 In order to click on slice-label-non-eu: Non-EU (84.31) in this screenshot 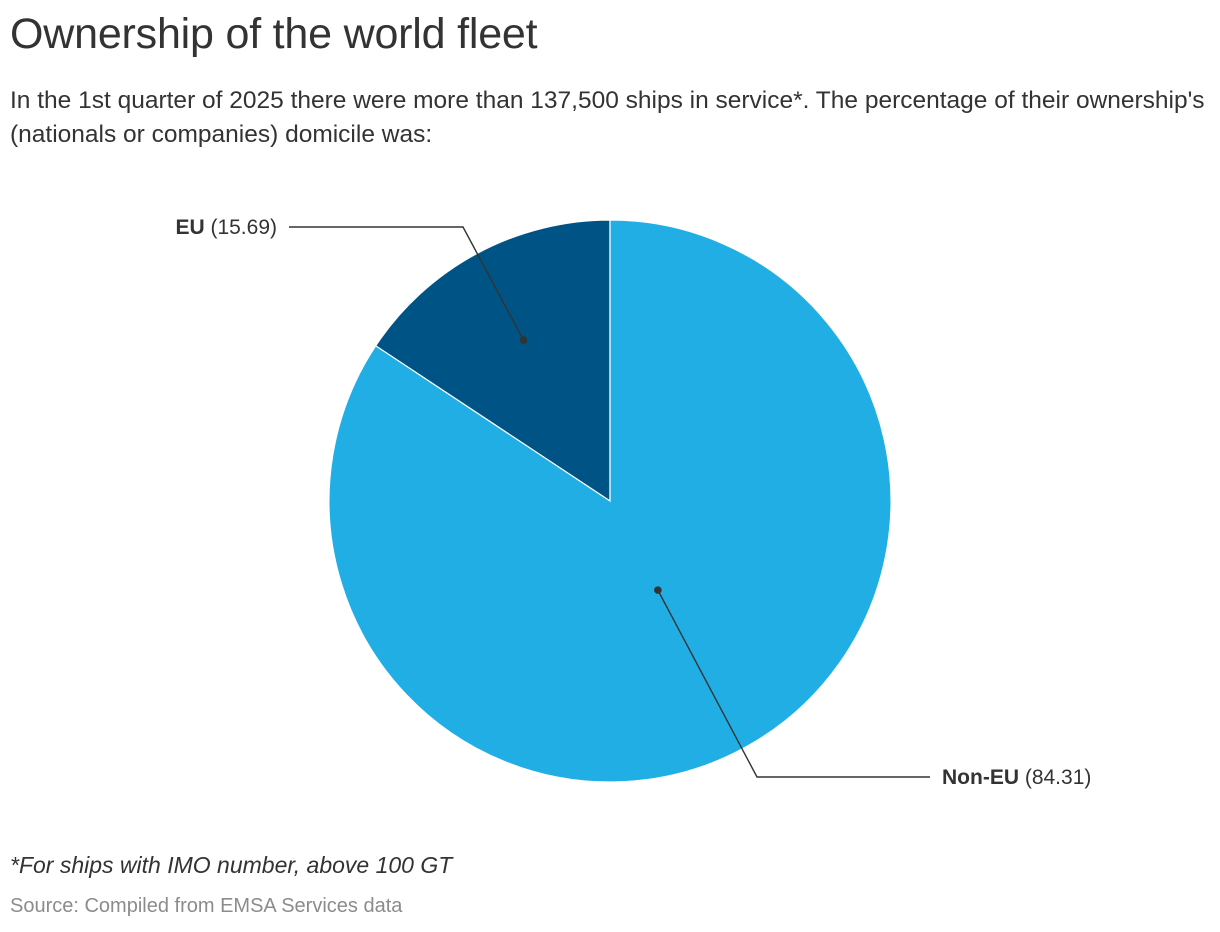, I will do `click(1016, 777)`.